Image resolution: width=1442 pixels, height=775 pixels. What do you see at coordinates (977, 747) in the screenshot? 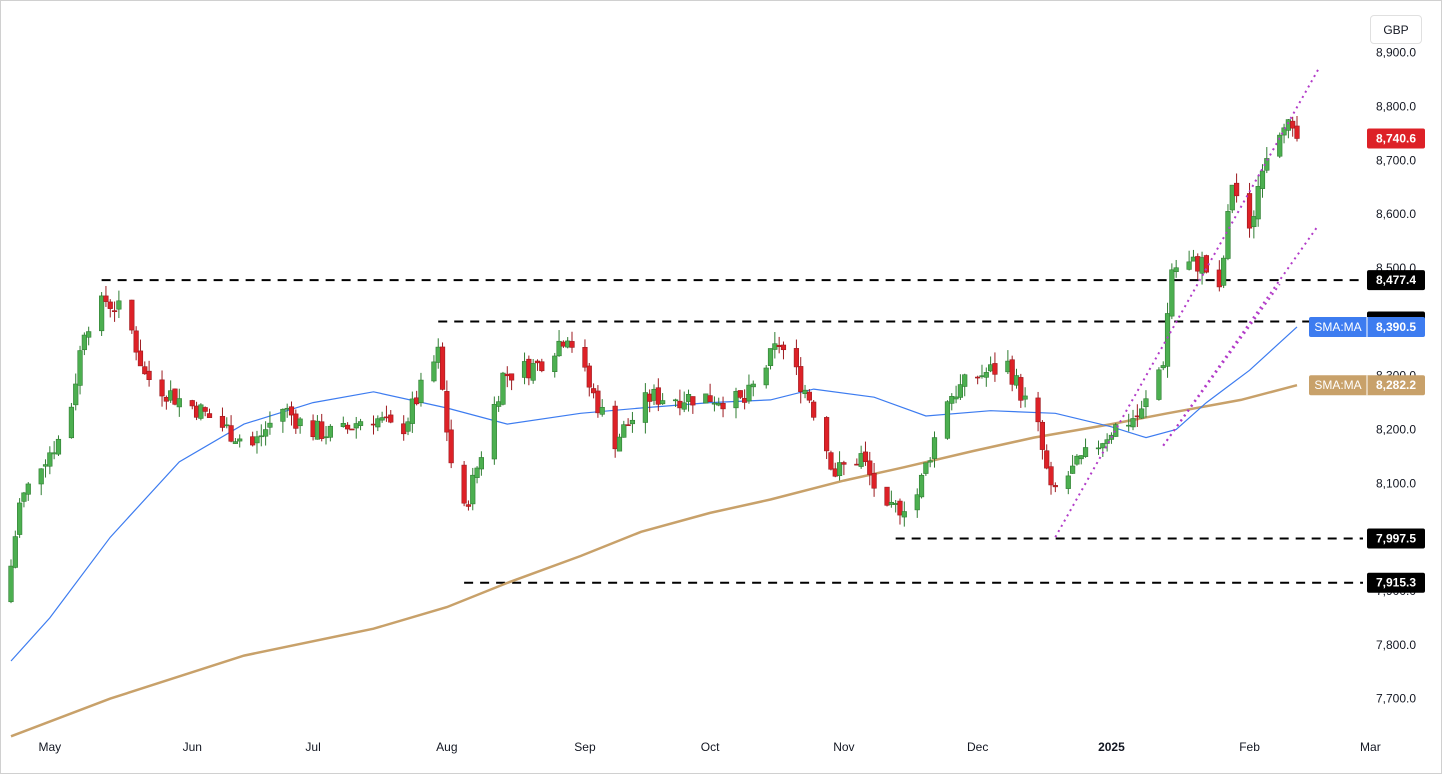
I see `x-tick-label: Dec` at bounding box center [977, 747].